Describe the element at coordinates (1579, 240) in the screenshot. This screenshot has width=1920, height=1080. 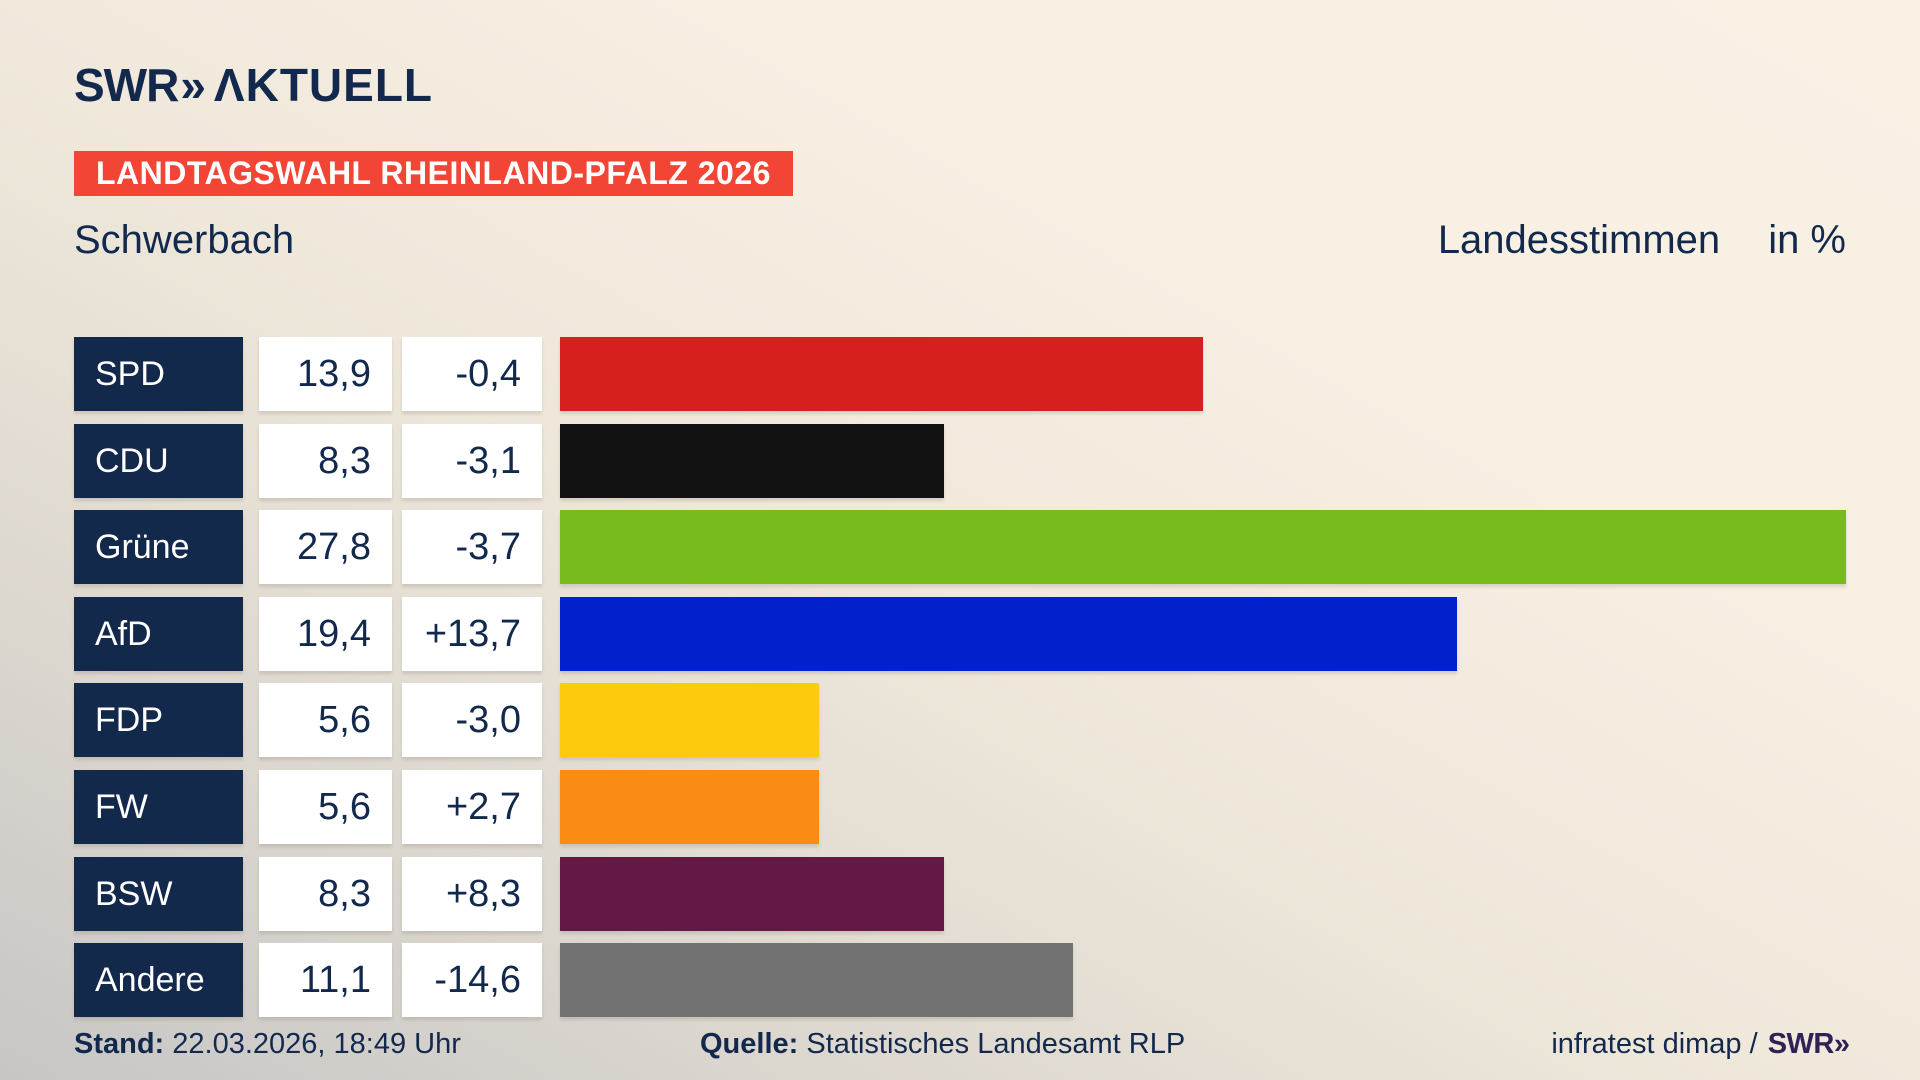
I see `vote-type-label: Landesstimmen` at that location.